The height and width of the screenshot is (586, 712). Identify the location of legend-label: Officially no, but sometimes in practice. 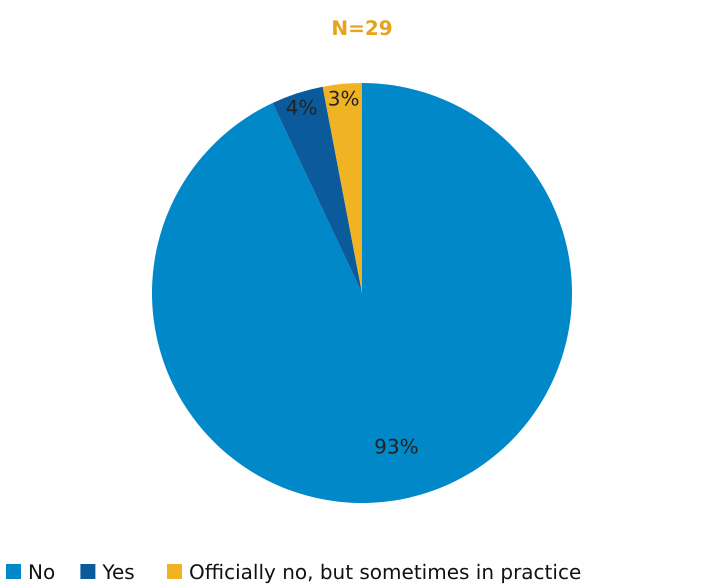
(385, 572).